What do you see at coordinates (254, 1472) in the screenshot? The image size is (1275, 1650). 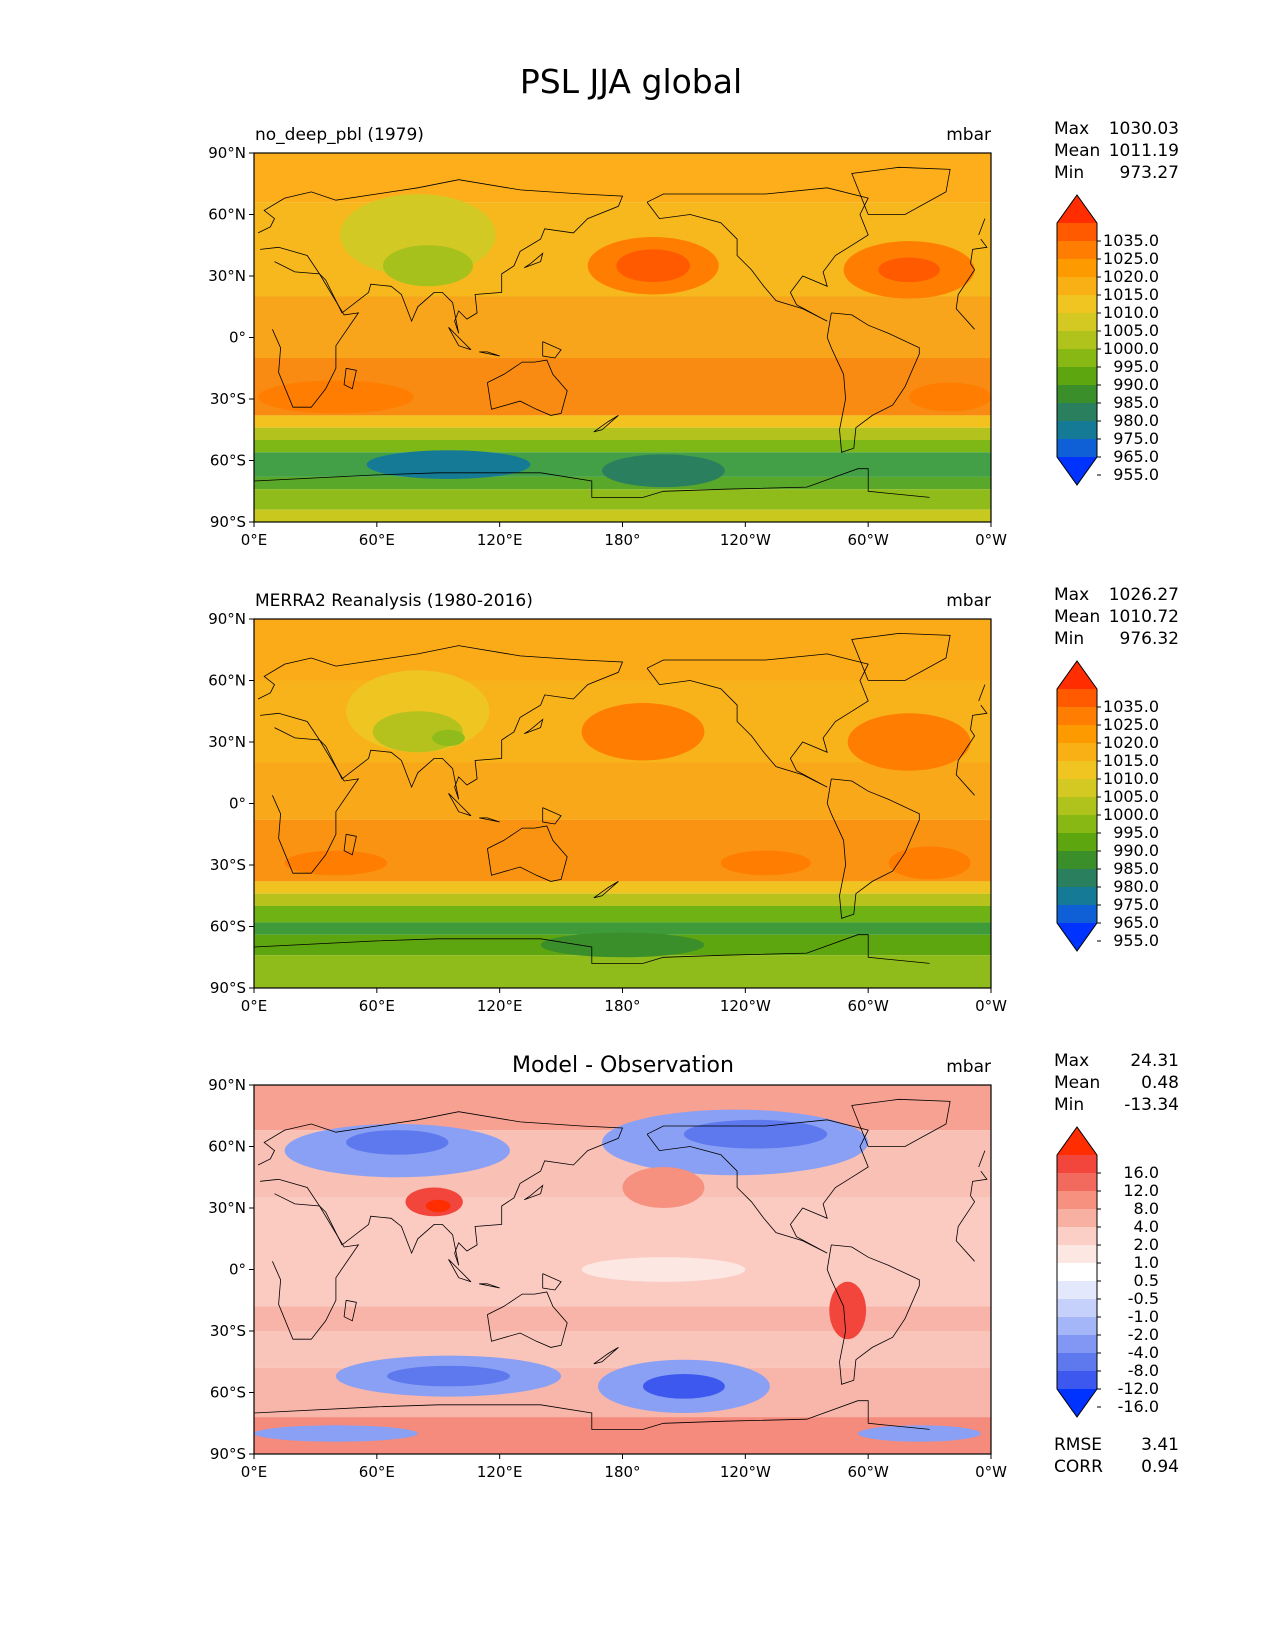 I see `lon-tick-label: 0°E` at bounding box center [254, 1472].